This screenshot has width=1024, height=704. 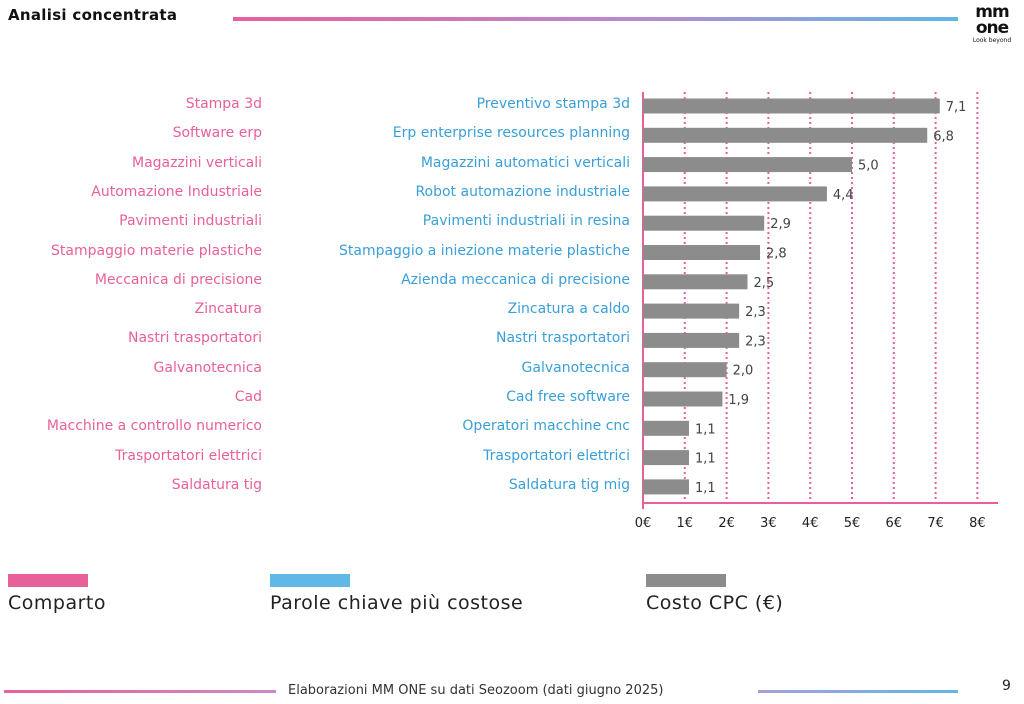 What do you see at coordinates (568, 309) in the screenshot?
I see `keyword-label: Zincatura a caldo` at bounding box center [568, 309].